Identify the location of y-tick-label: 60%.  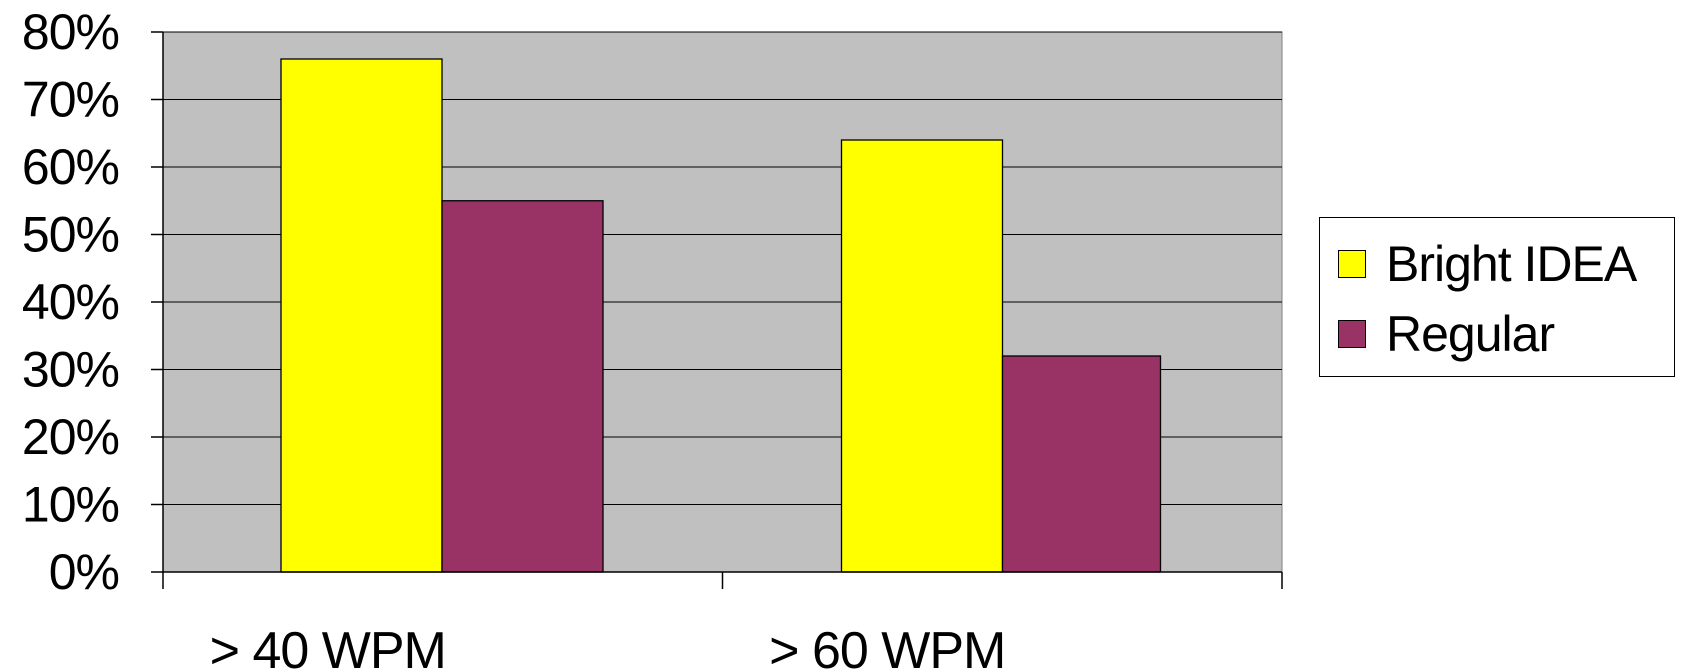
(70, 167).